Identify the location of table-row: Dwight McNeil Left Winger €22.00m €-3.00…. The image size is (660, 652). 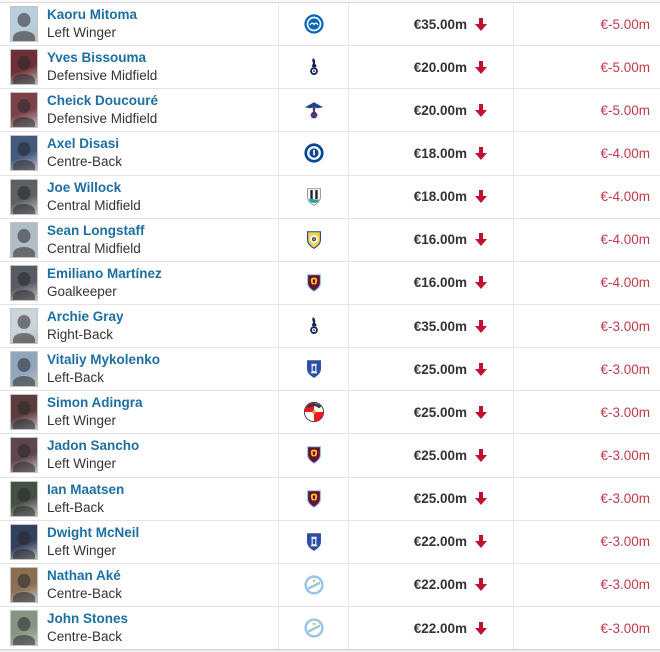
(330, 542).